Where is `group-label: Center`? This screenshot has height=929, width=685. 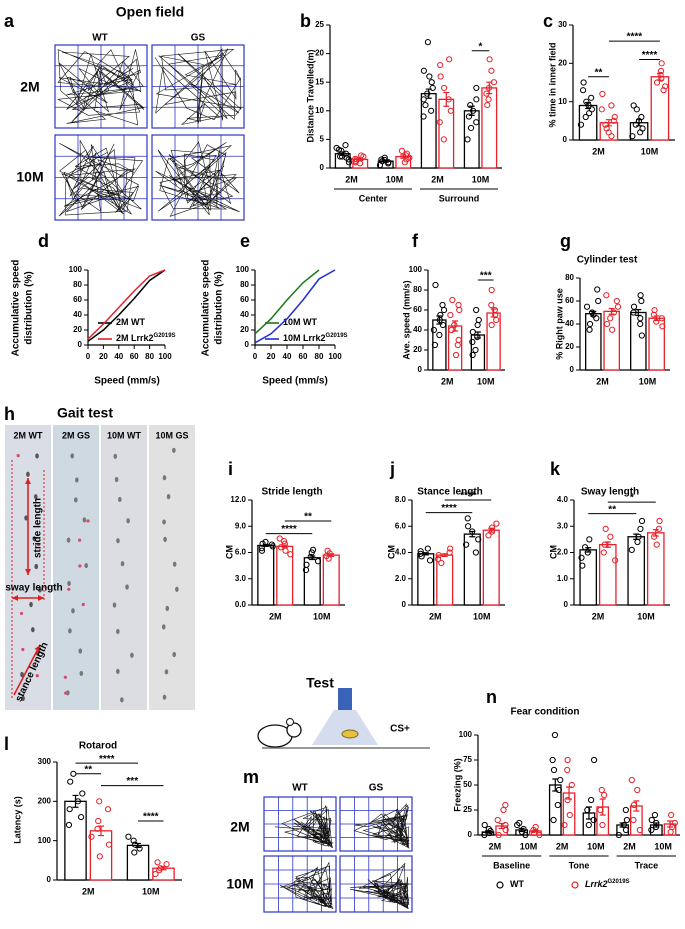
group-label: Center is located at coordinates (373, 198).